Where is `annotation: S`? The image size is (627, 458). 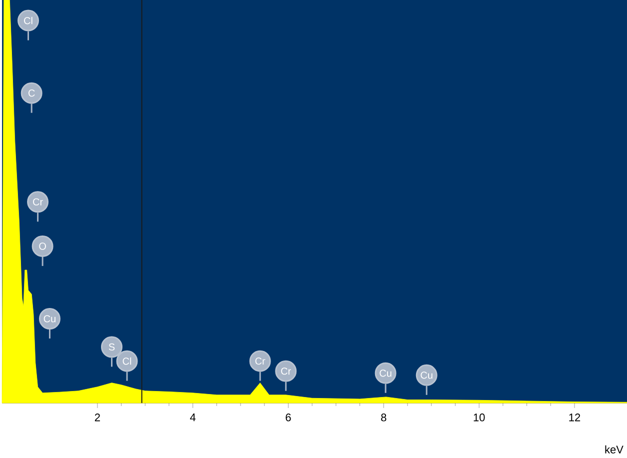 annotation: S is located at coordinates (111, 347).